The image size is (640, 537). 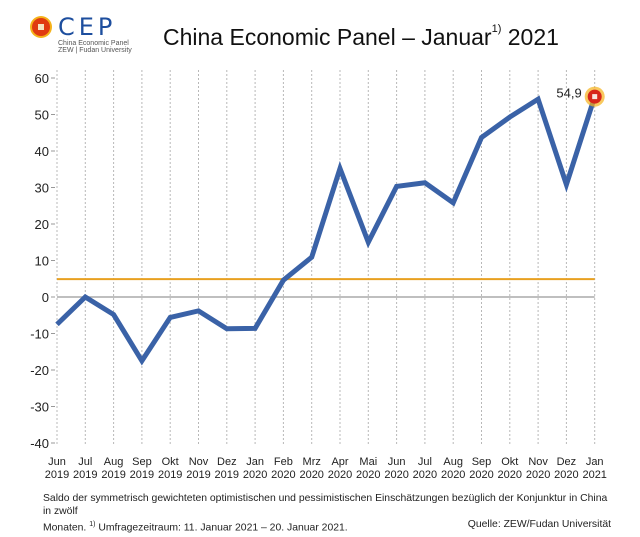 I want to click on y-tick-label: 10, so click(x=42, y=261).